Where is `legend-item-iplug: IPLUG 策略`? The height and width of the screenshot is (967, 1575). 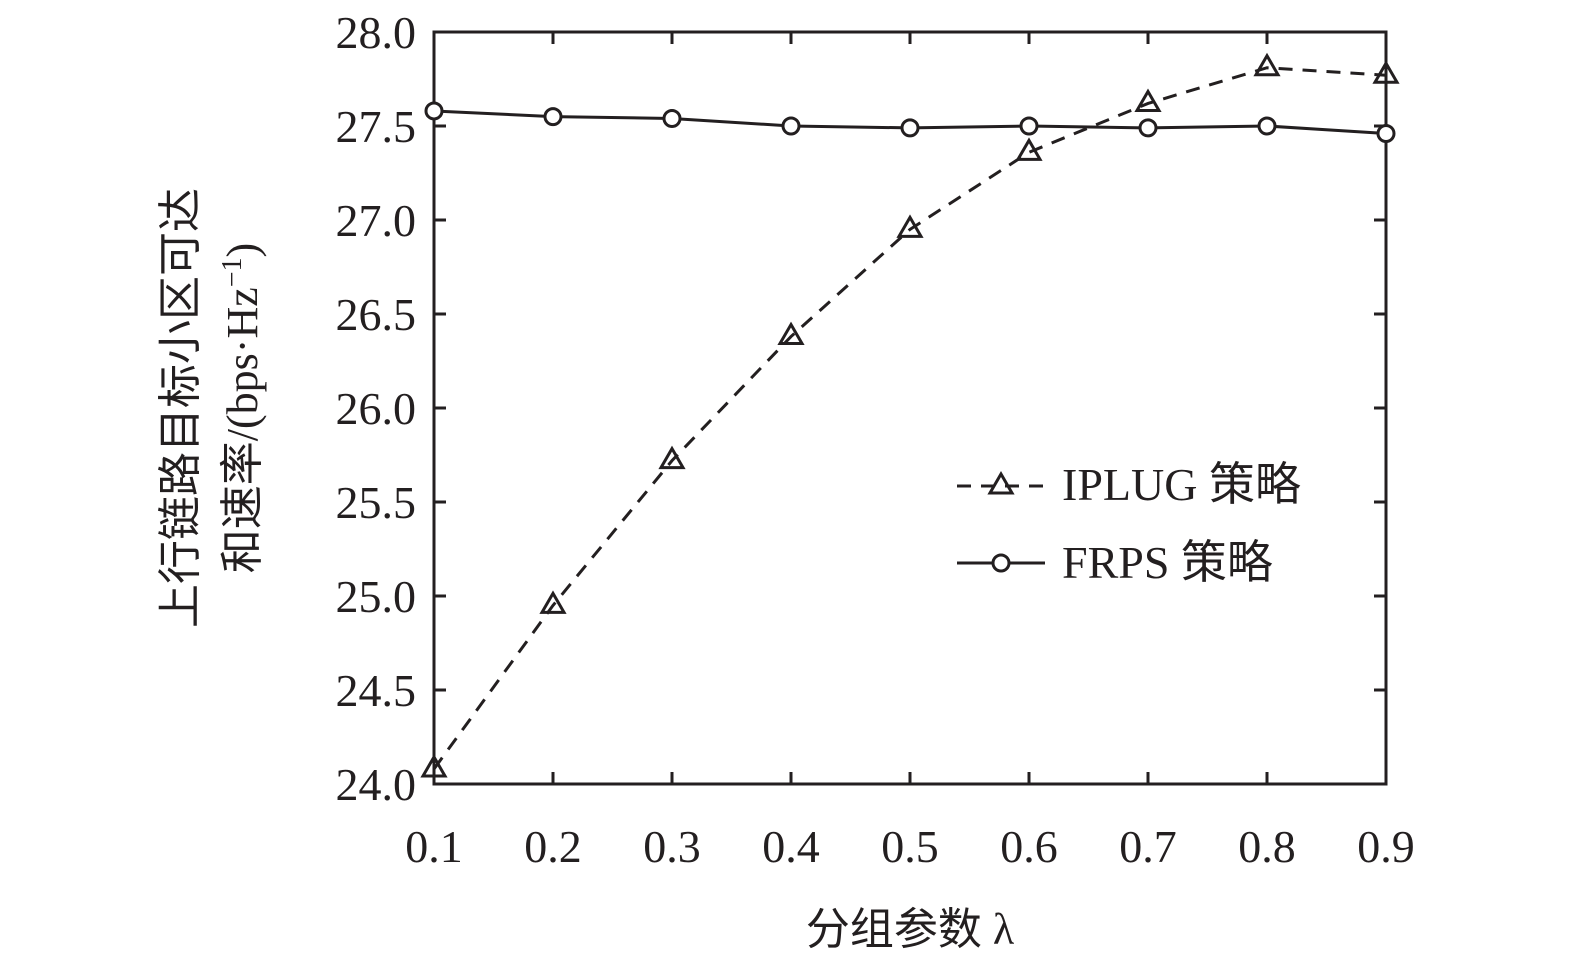 legend-item-iplug: IPLUG 策略 is located at coordinates (1129, 484).